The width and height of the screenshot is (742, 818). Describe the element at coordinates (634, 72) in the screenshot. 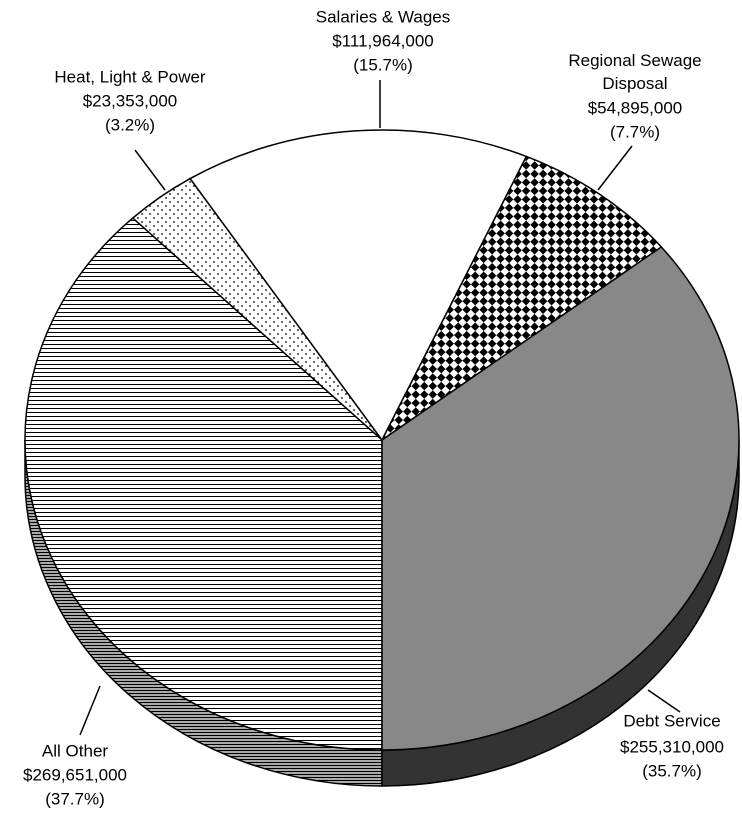

I see `slice-label: Regional Sewage Disposal` at that location.